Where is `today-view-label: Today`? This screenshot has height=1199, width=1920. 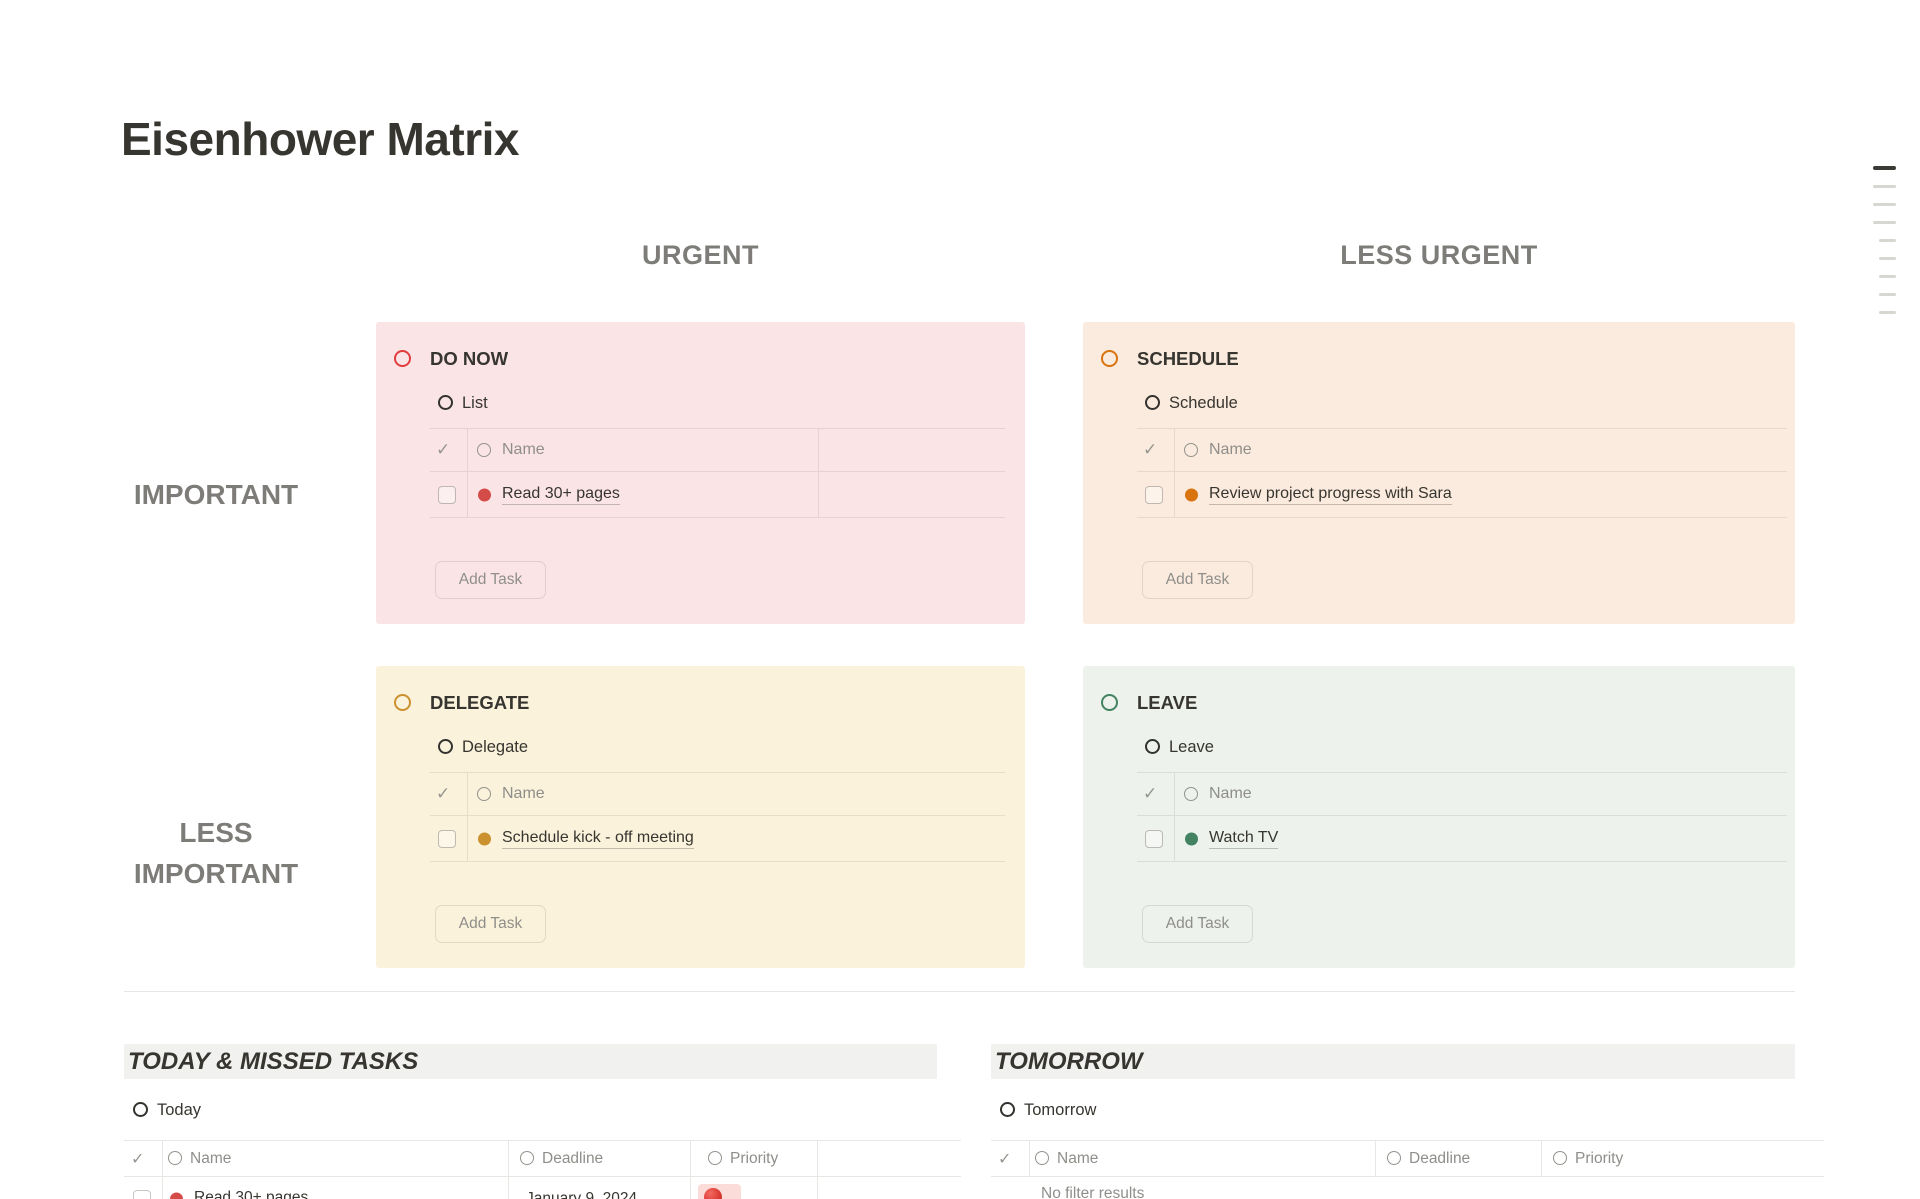 today-view-label: Today is located at coordinates (179, 1110).